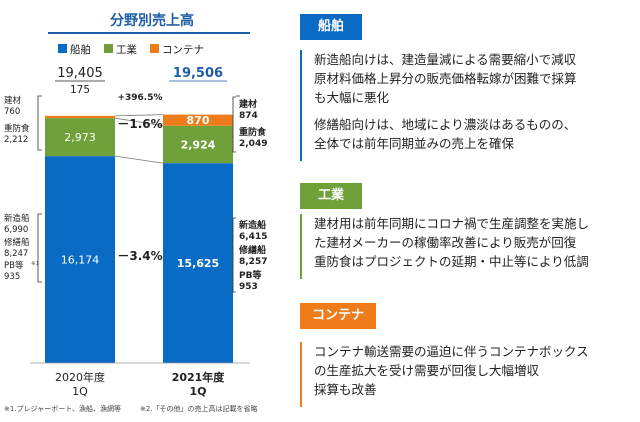 This screenshot has width=640, height=422. Describe the element at coordinates (445, 124) in the screenshot. I see `shipbuilding-line-4: 修繕船向けは、地域により濃淡はあるものの、` at that location.